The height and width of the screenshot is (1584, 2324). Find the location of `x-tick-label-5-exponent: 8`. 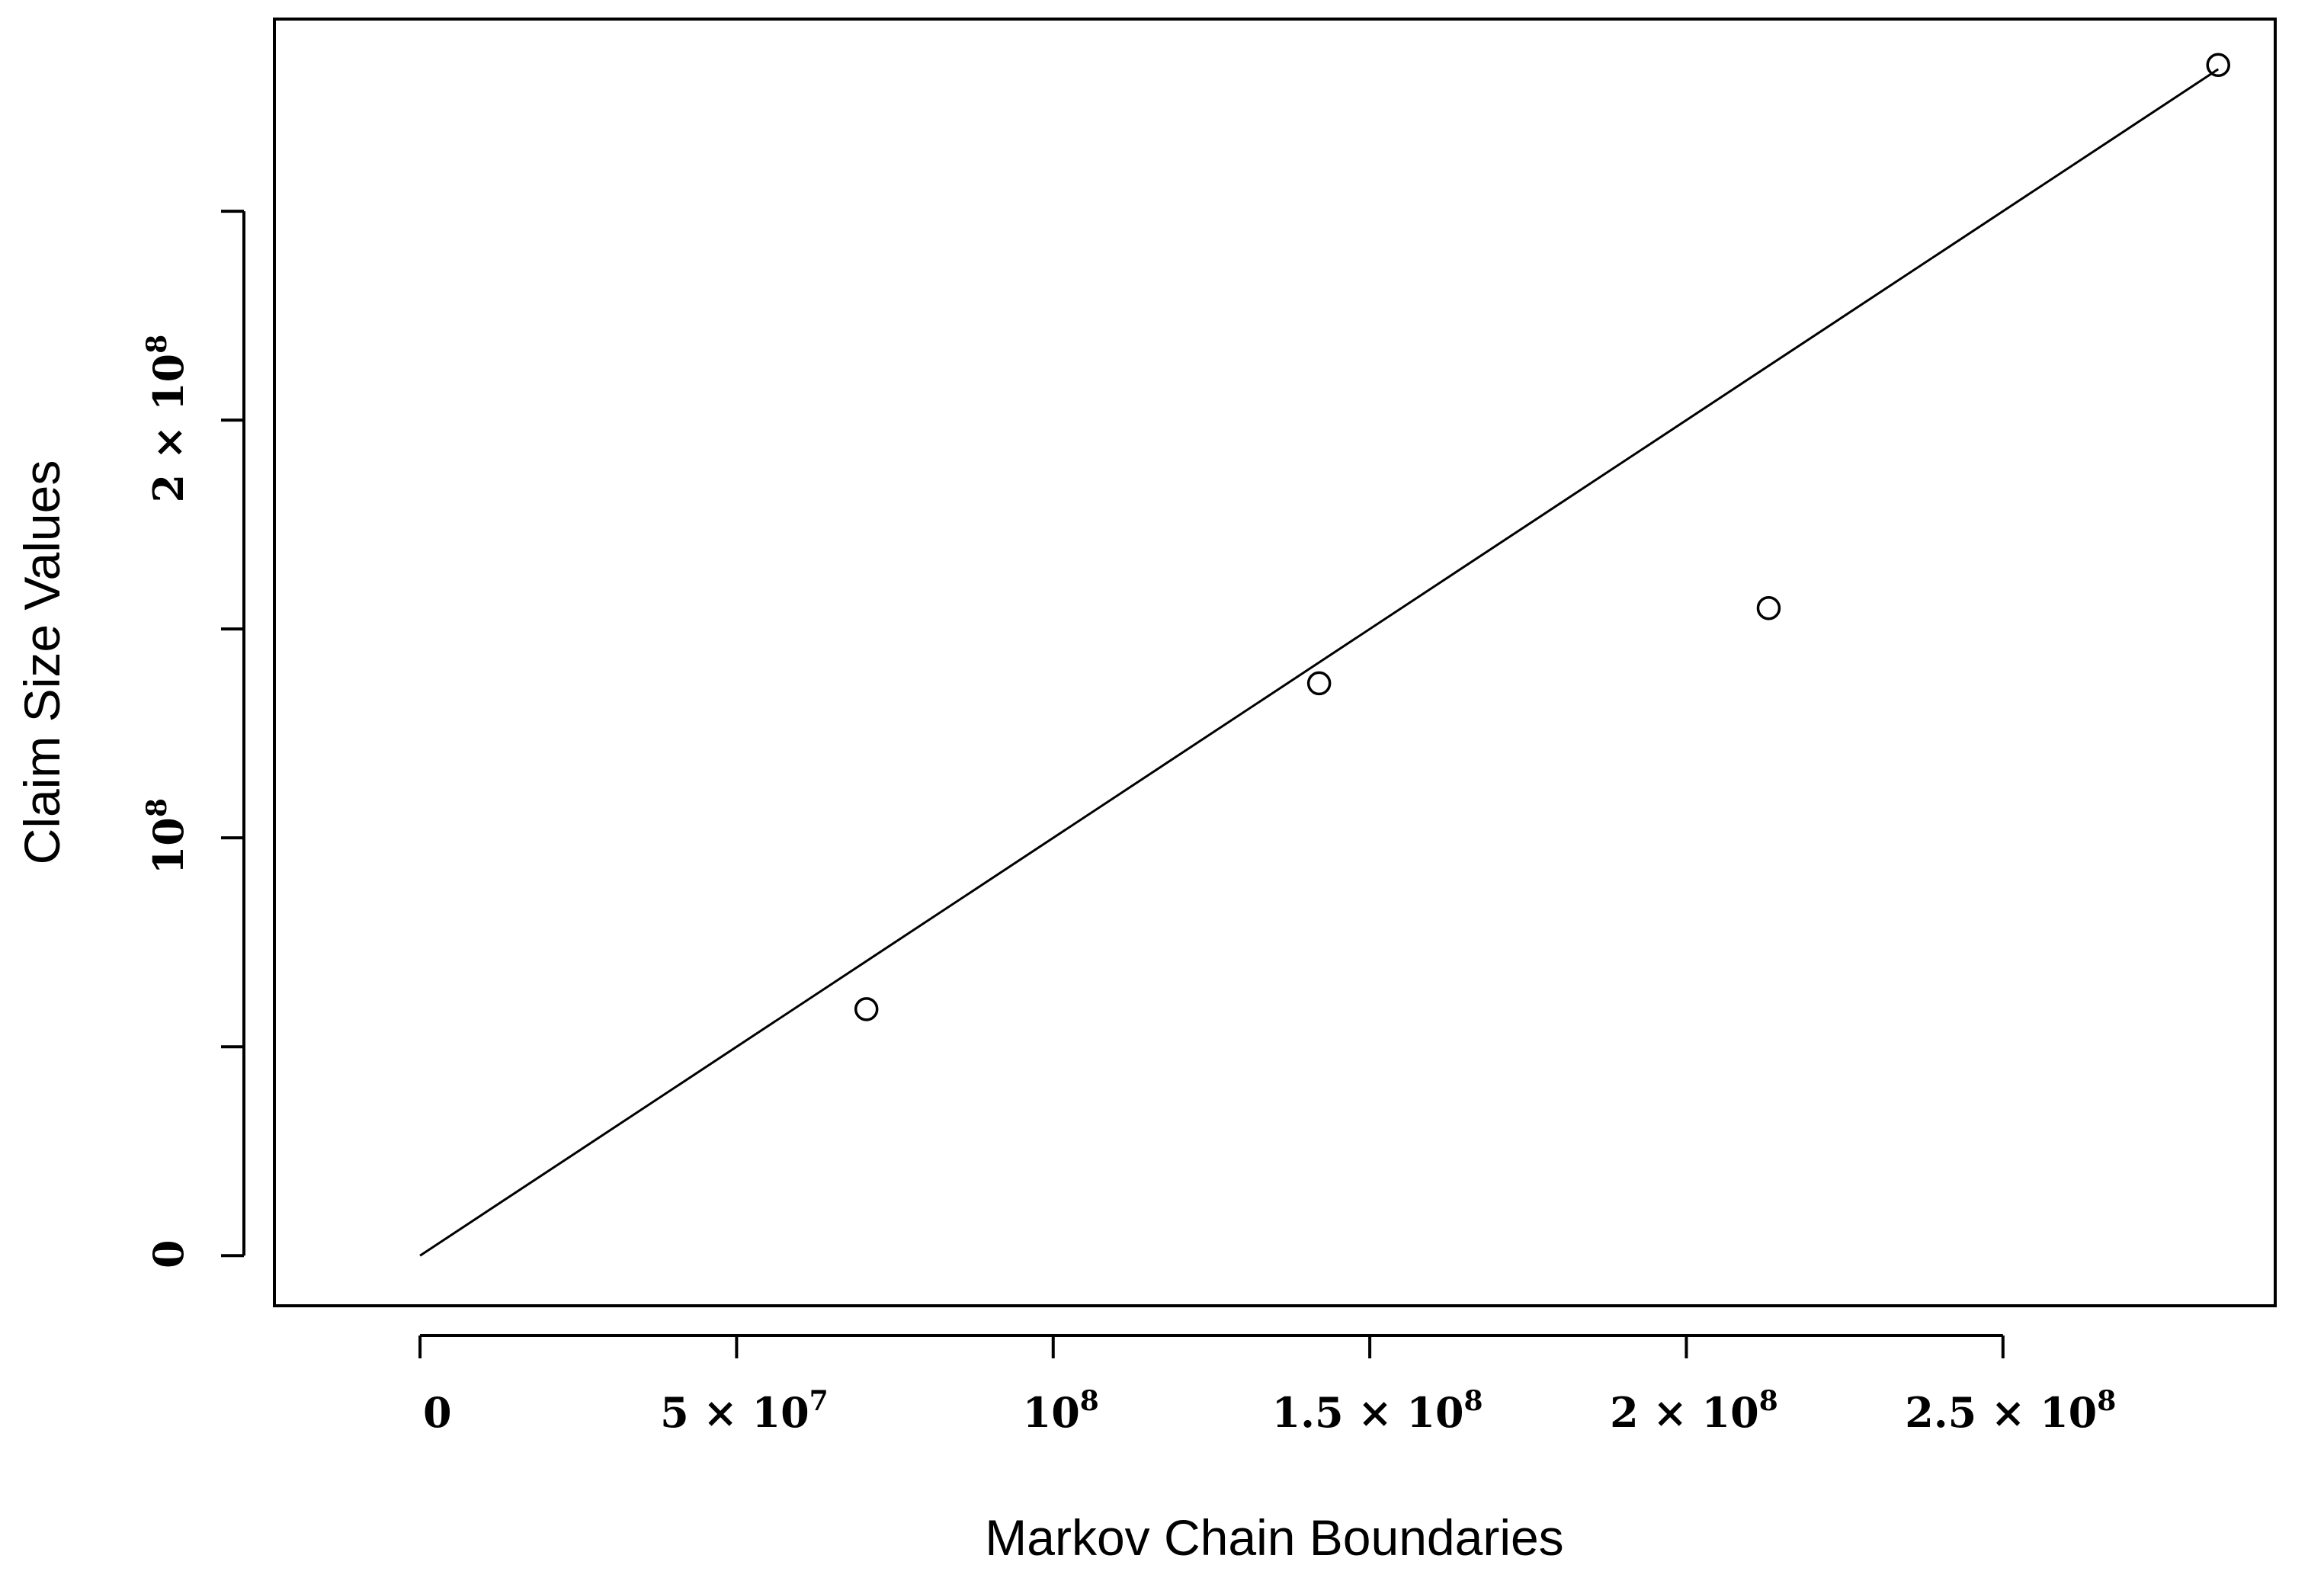

x-tick-label-5-exponent: 8 is located at coordinates (2106, 1401).